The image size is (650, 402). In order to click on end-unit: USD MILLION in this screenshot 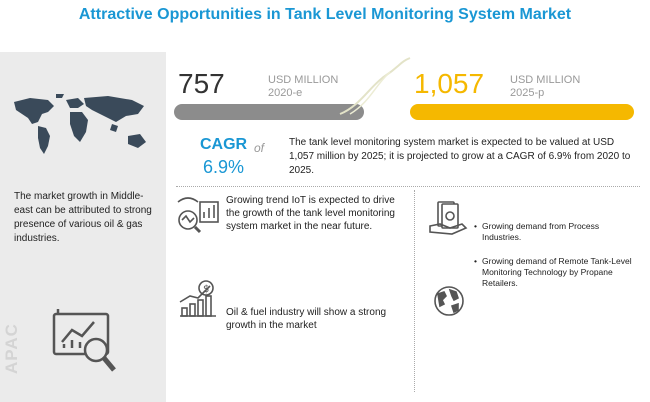, I will do `click(545, 80)`.